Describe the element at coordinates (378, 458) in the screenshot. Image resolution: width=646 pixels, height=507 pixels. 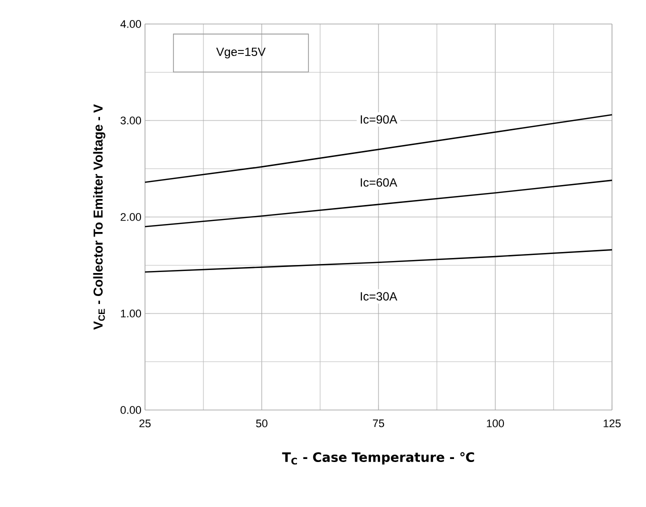
I see `x-axis-title: T$_{C}$ - Case Temperature - ℃` at that location.